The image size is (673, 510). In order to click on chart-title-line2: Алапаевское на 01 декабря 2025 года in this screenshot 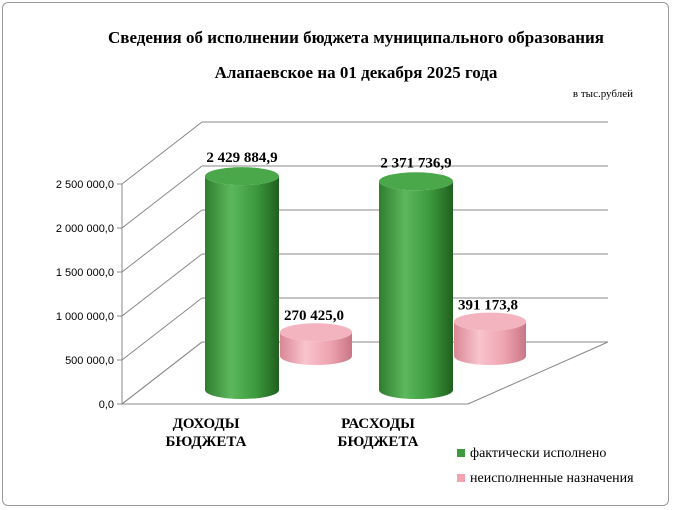, I will do `click(356, 72)`.